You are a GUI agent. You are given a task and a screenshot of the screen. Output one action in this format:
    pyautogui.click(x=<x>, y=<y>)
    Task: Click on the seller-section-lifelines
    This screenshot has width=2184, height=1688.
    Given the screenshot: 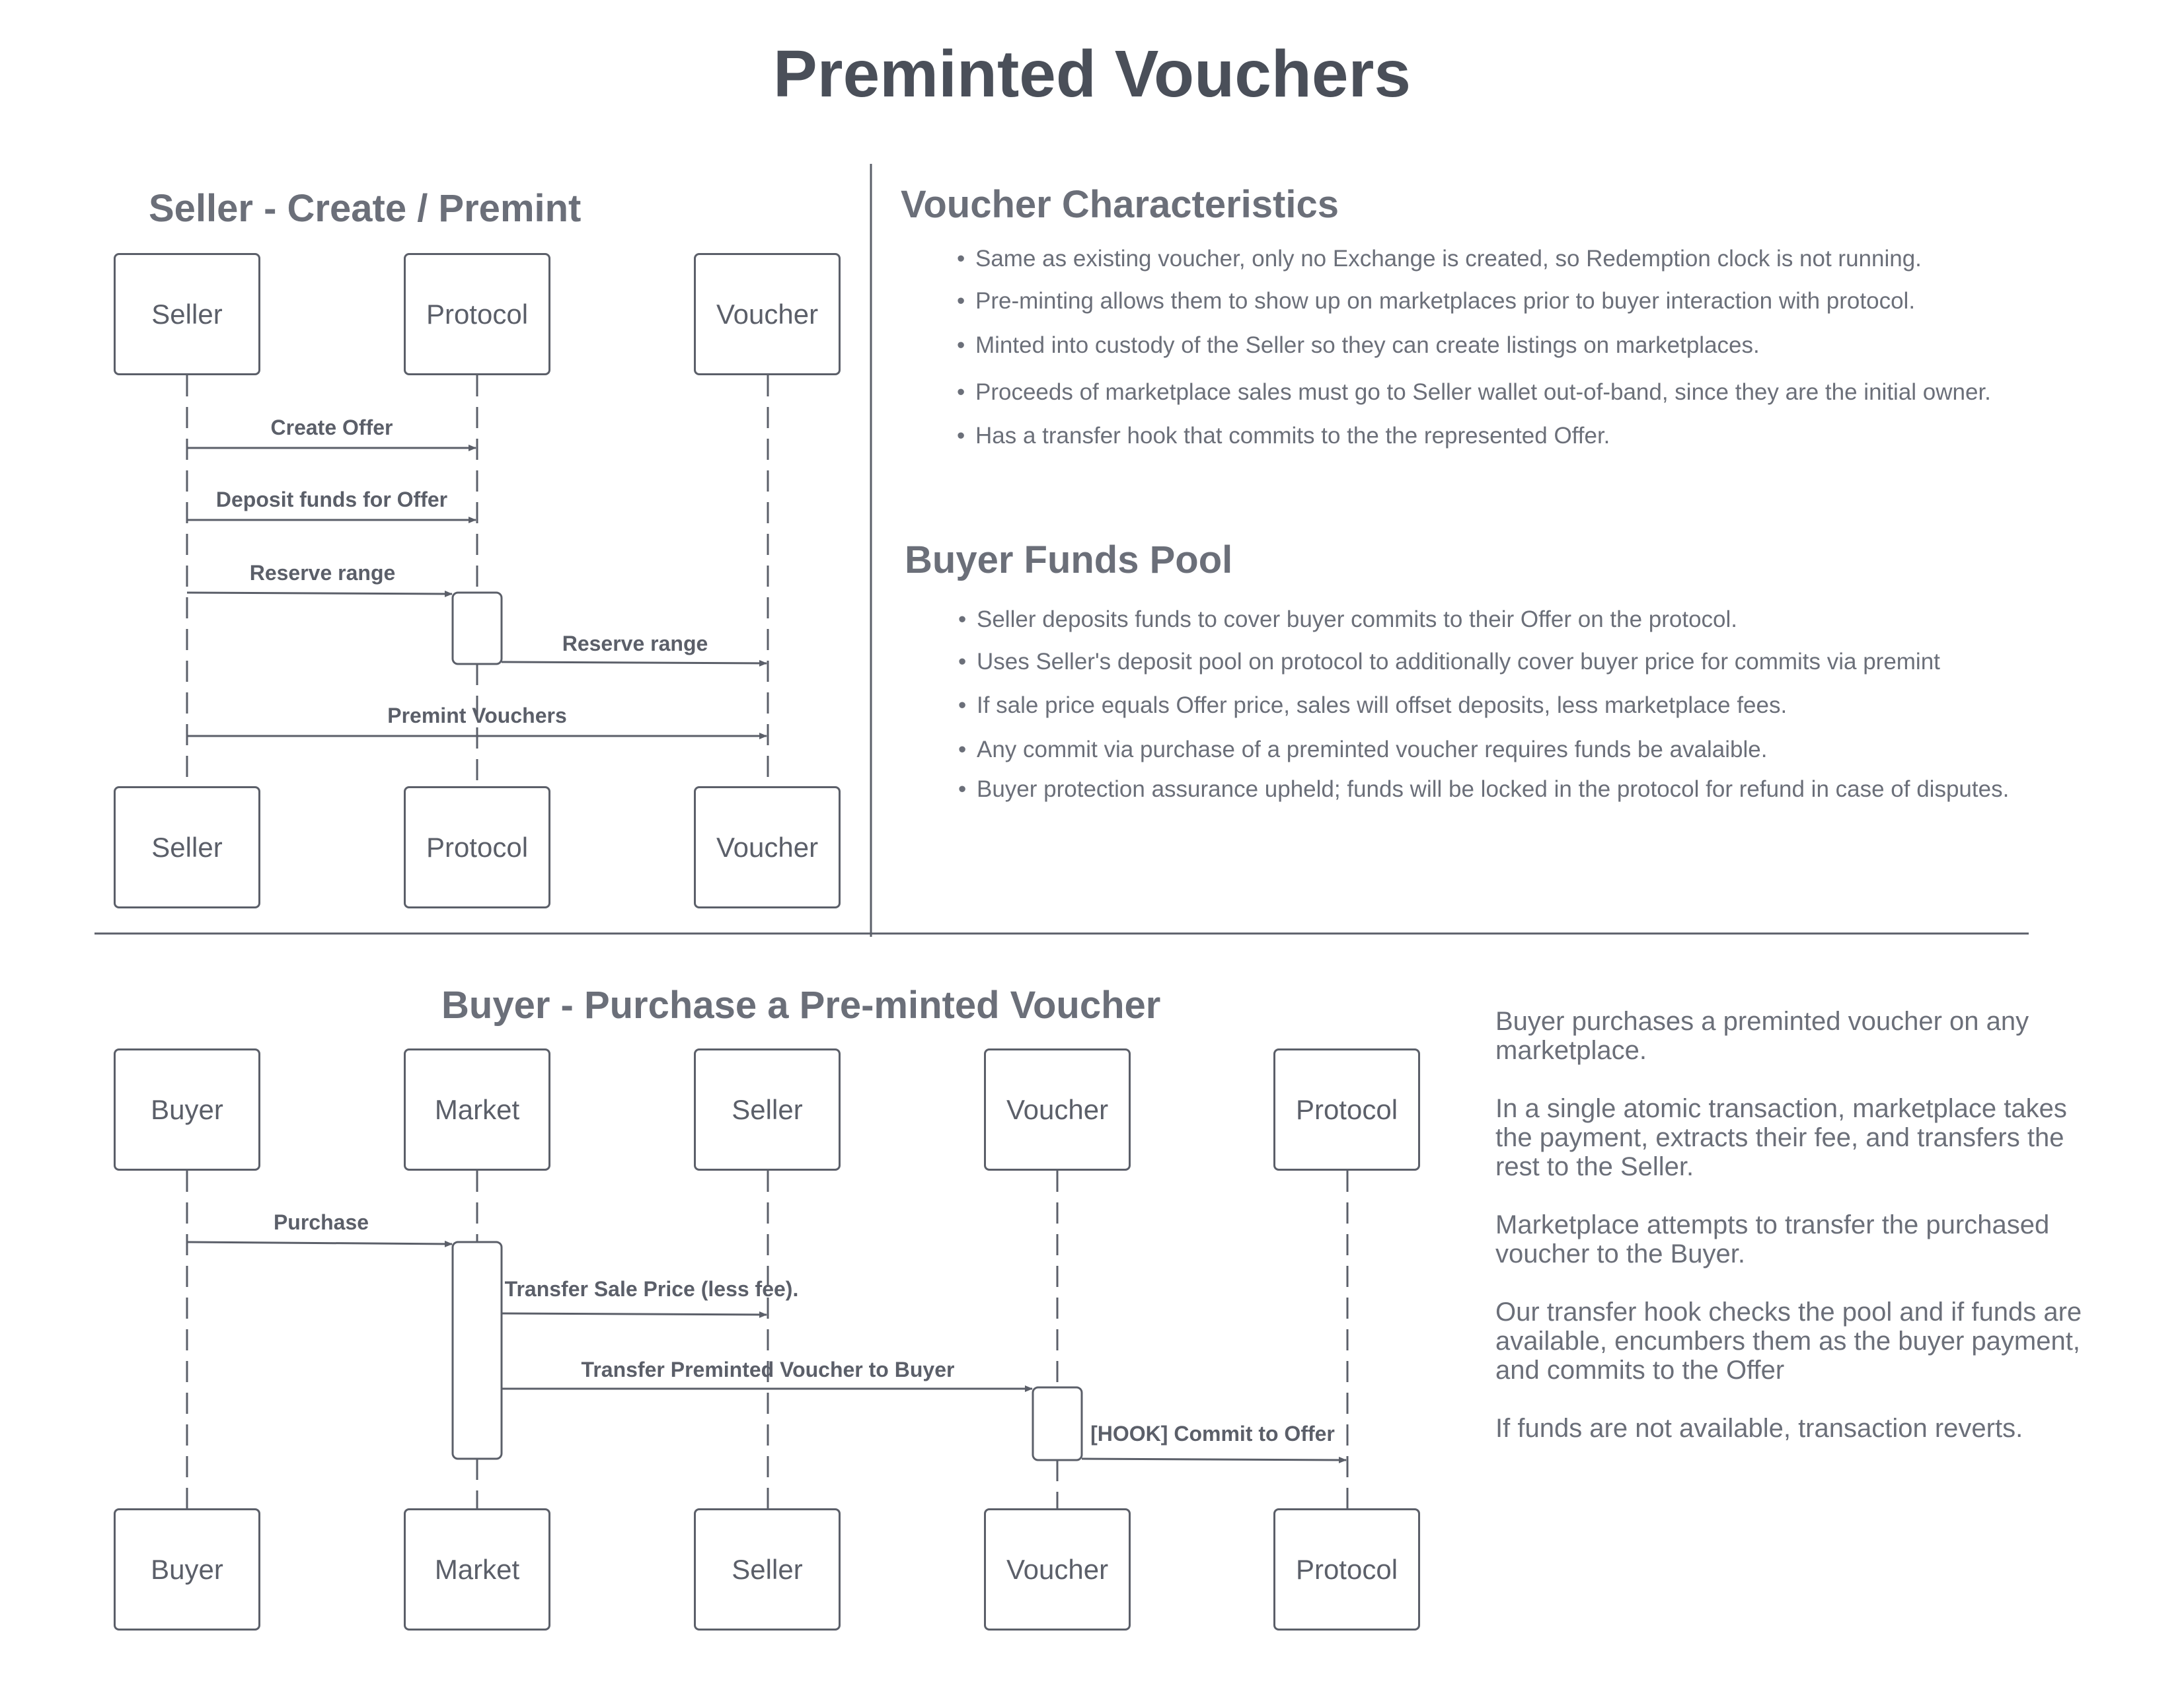 What is the action you would take?
    pyautogui.click(x=477, y=580)
    